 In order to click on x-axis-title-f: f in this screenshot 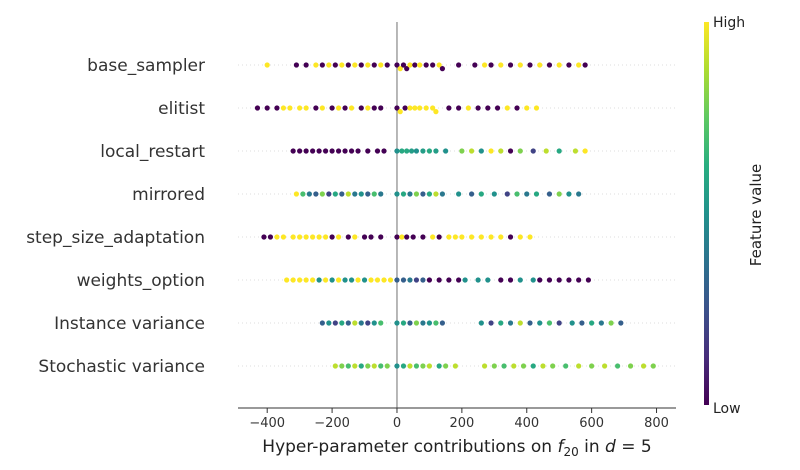, I will do `click(561, 447)`.